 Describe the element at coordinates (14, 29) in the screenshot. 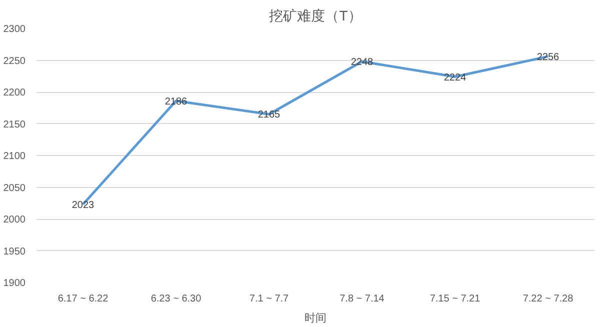

I see `y-tick-label: 2300` at that location.